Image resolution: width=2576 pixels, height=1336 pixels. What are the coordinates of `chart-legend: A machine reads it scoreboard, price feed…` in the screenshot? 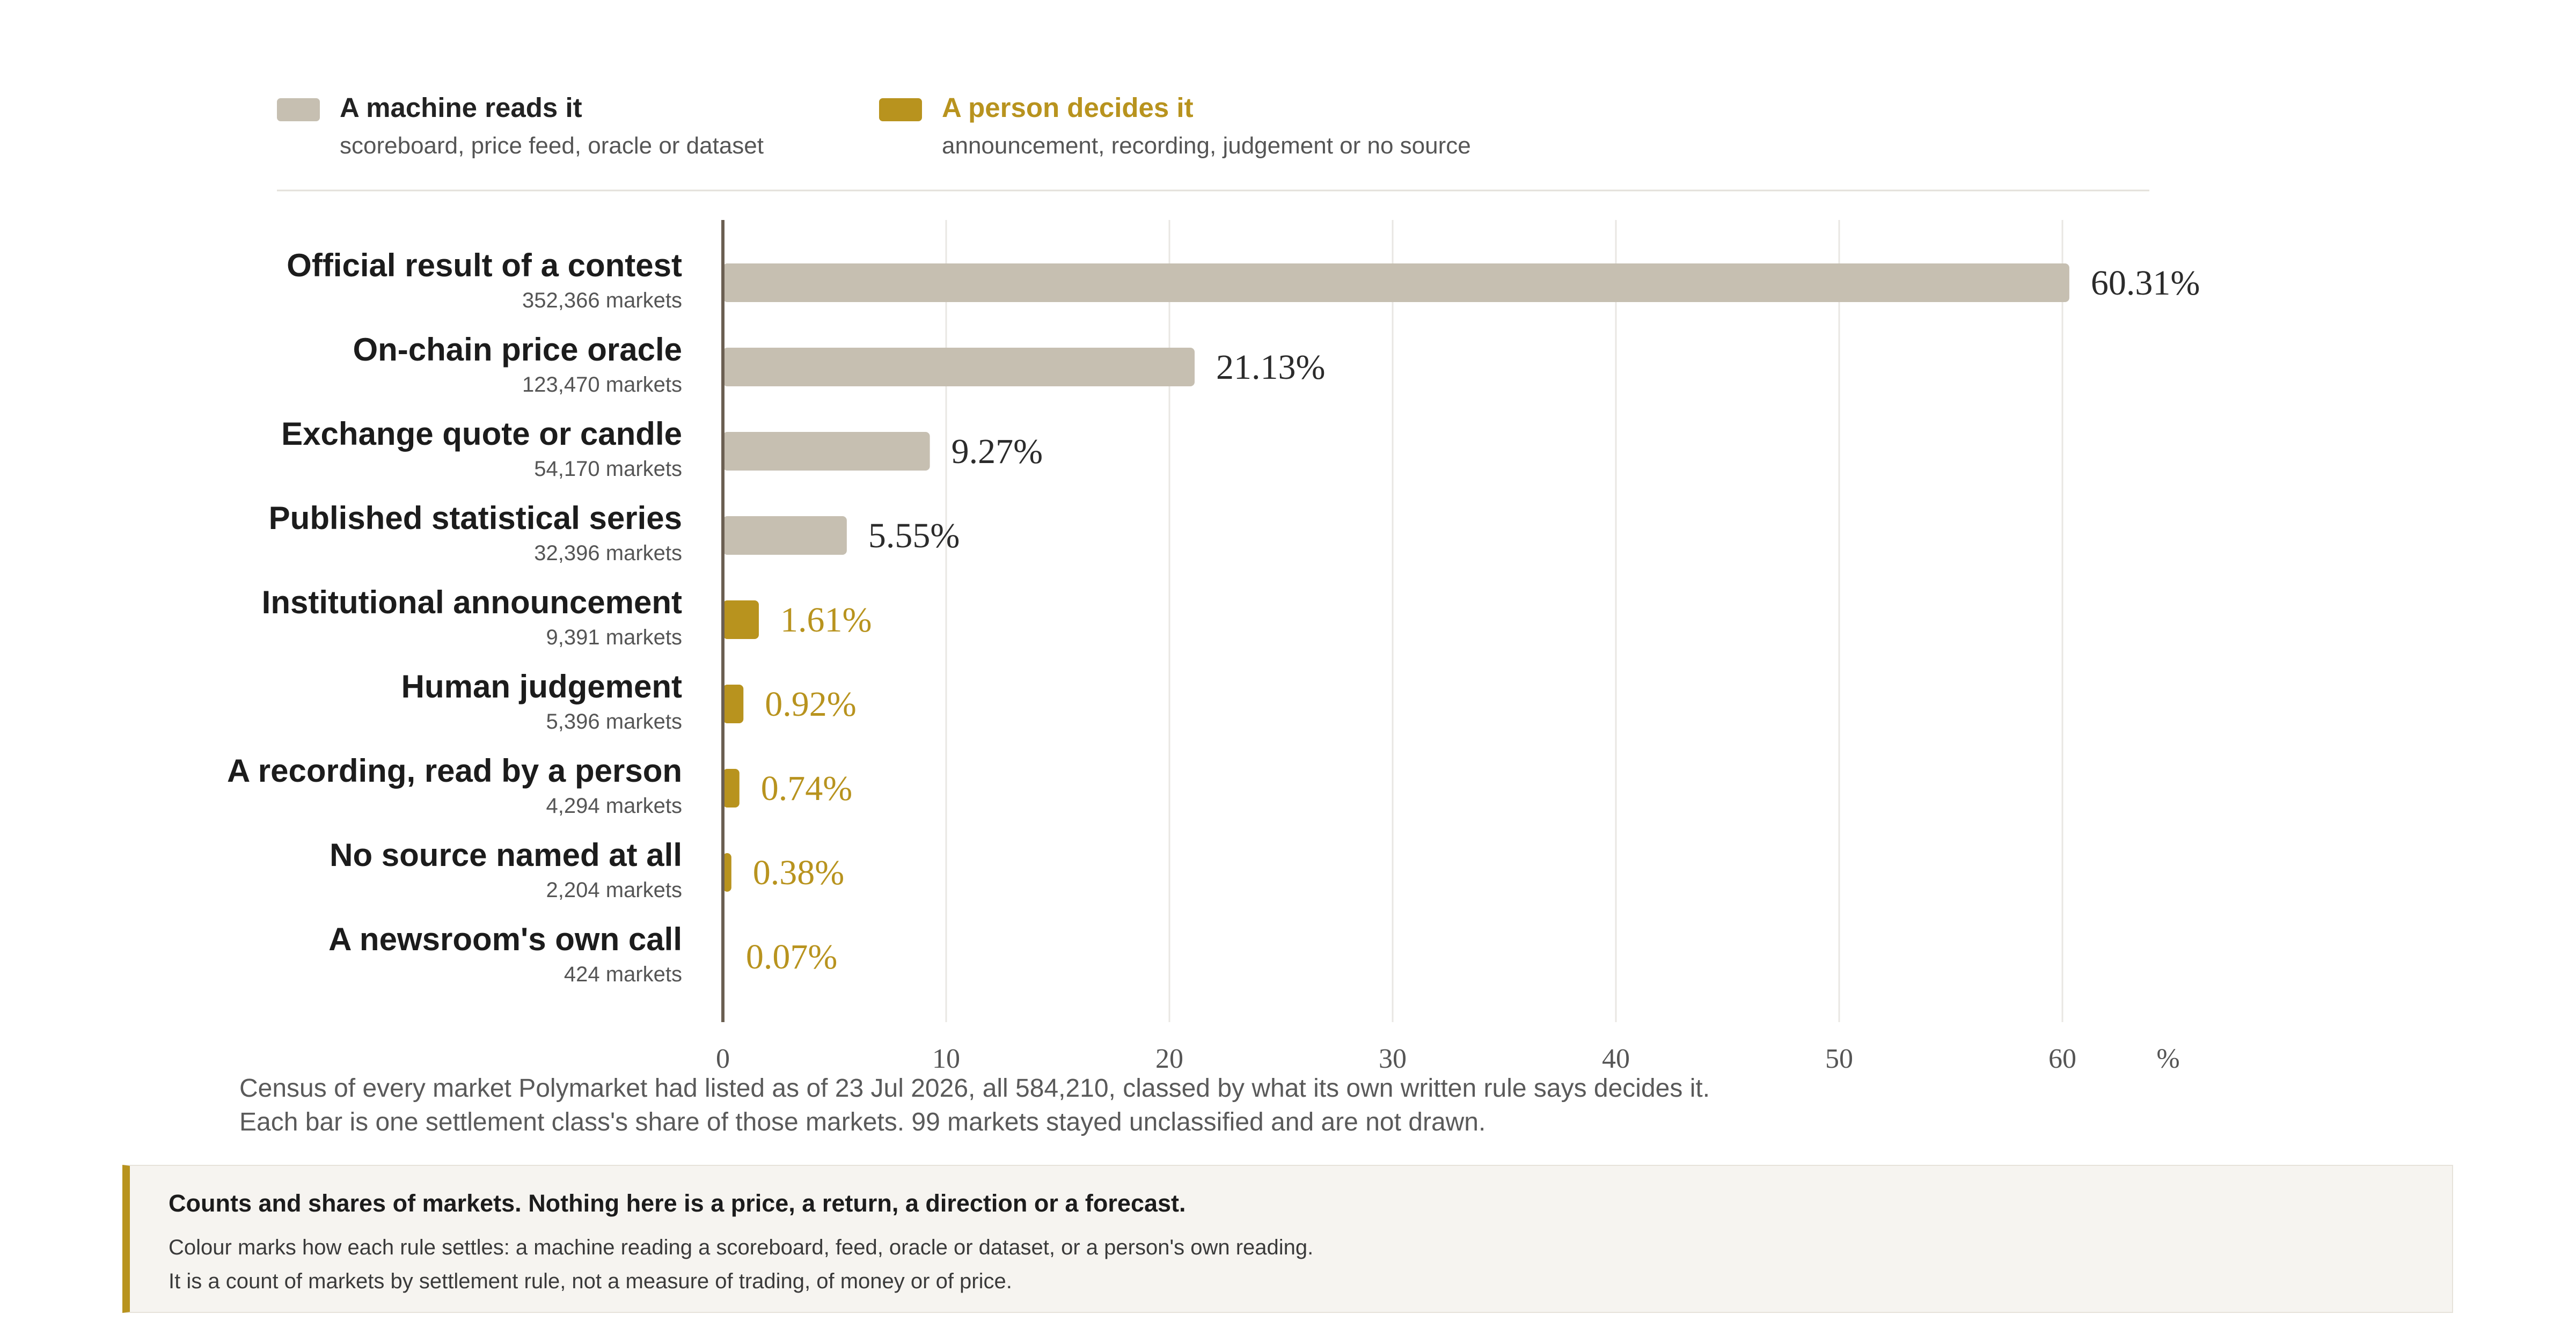 It's located at (874, 126).